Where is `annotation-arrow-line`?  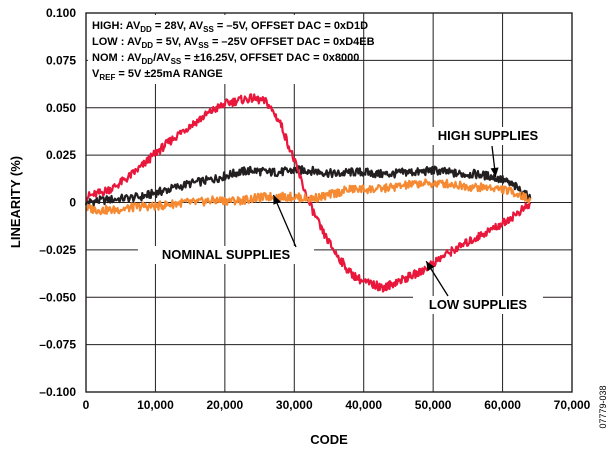 annotation-arrow-line is located at coordinates (284, 221).